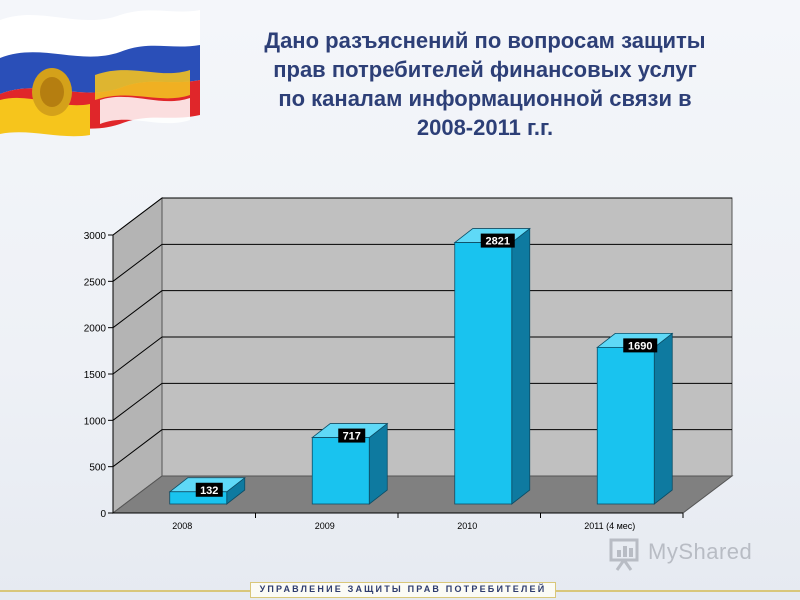  I want to click on data-label: 132, so click(209, 491).